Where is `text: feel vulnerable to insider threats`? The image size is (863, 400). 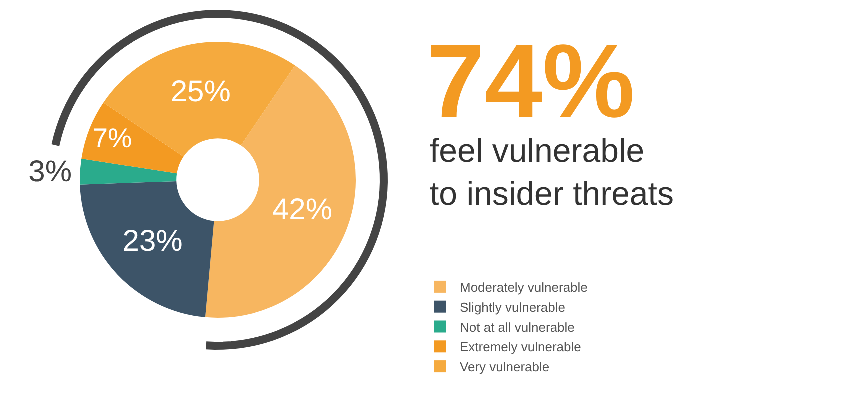 text: feel vulnerable to insider threats is located at coordinates (552, 172).